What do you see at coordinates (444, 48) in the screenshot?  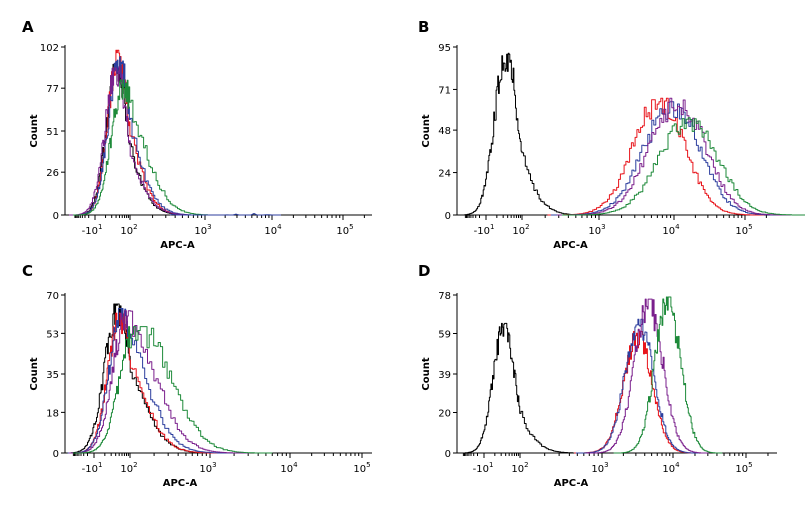 I see `y-tick-label: 95` at bounding box center [444, 48].